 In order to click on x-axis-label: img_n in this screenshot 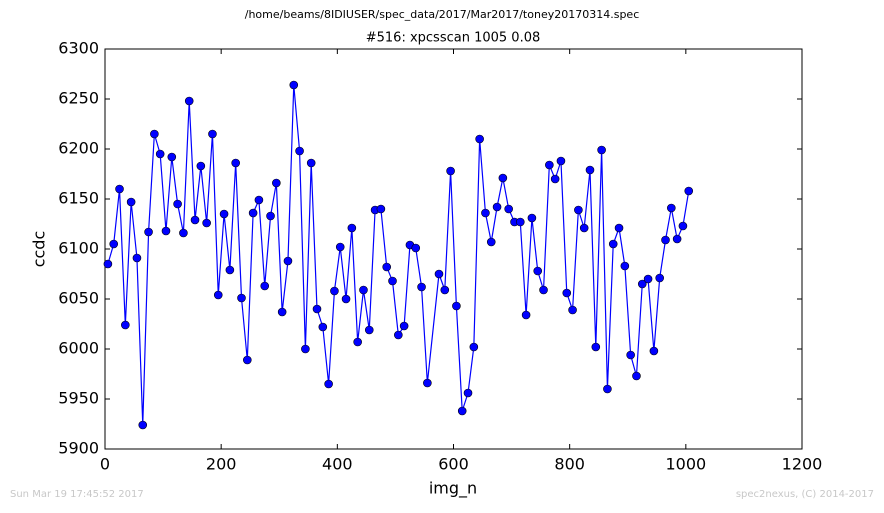, I will do `click(453, 489)`.